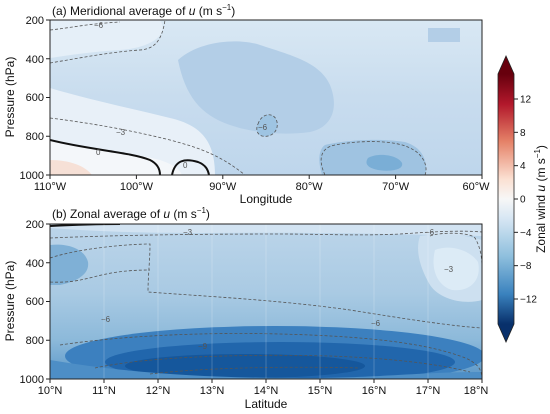 The height and width of the screenshot is (414, 550). What do you see at coordinates (528, 300) in the screenshot?
I see `colorbar-tick-label: −12` at bounding box center [528, 300].